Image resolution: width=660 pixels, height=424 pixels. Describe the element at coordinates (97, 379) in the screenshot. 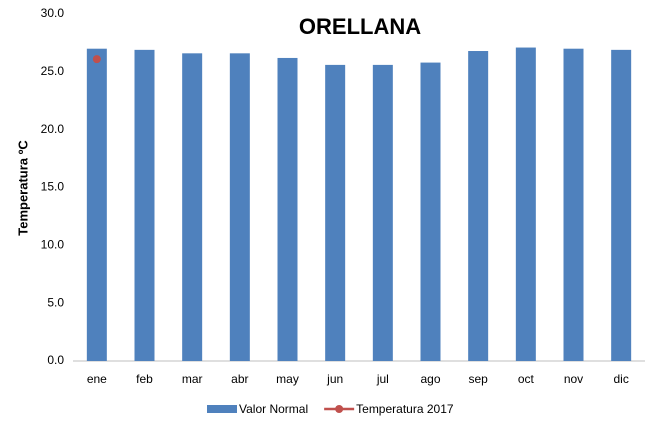

I see `x-tick-label: ene` at that location.